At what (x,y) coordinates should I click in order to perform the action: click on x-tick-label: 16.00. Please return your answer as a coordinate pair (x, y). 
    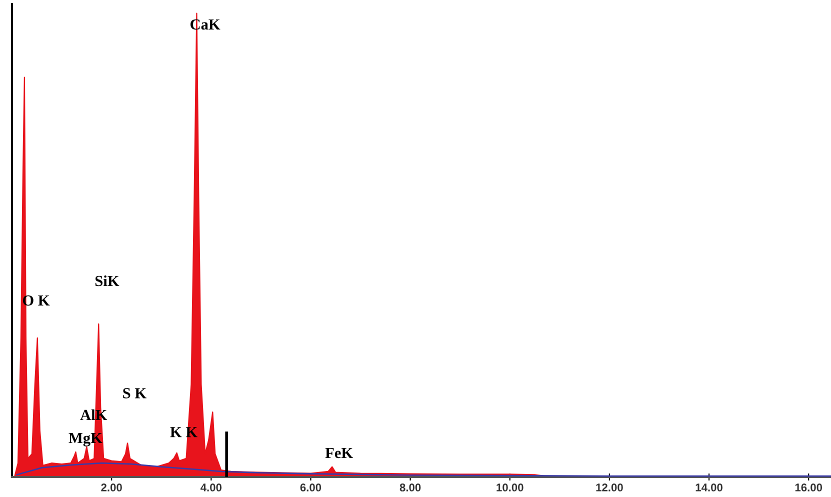
    Looking at the image, I should click on (808, 488).